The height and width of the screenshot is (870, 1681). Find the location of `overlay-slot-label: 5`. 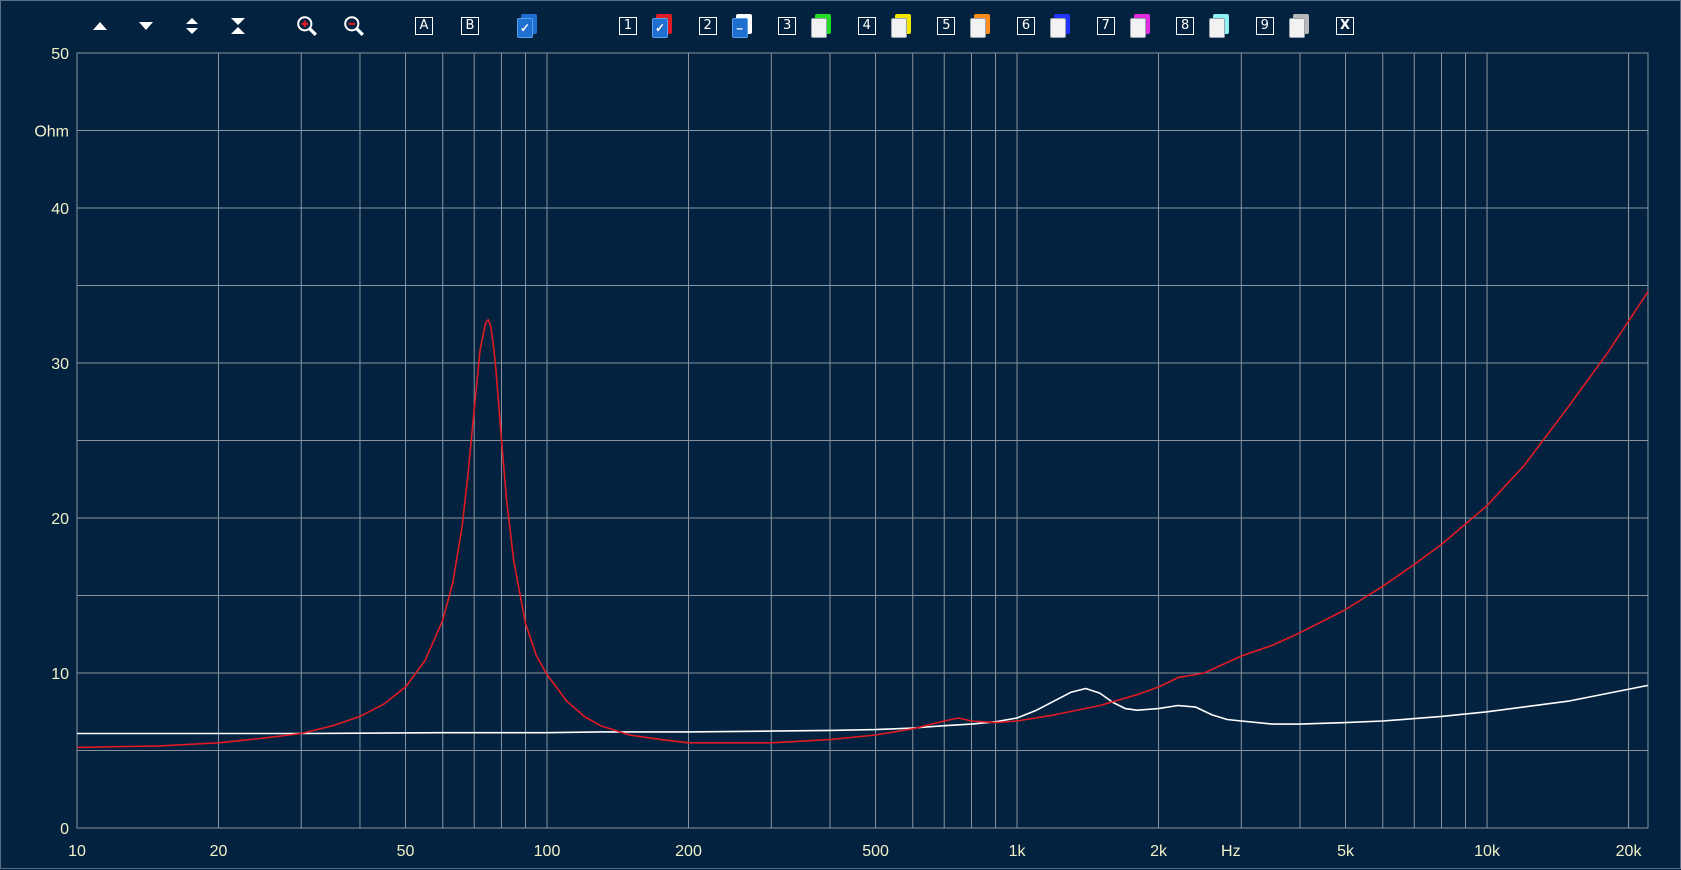

overlay-slot-label: 5 is located at coordinates (946, 26).